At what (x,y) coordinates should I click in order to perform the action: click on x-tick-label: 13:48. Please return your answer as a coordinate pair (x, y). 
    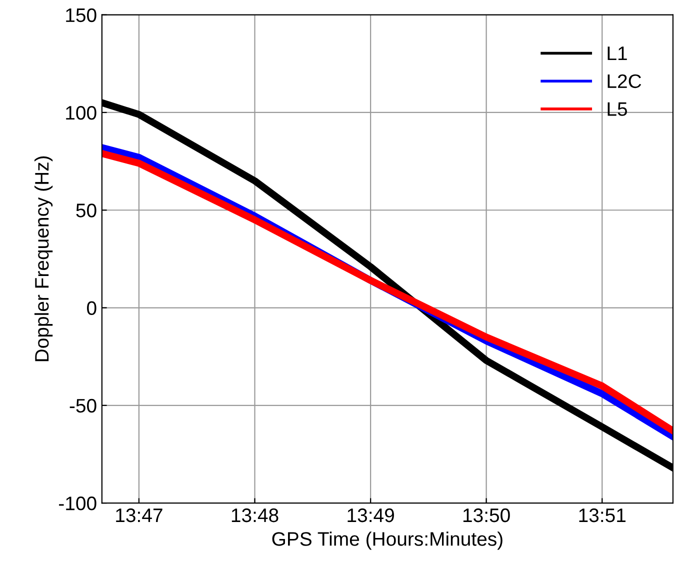
    Looking at the image, I should click on (255, 515).